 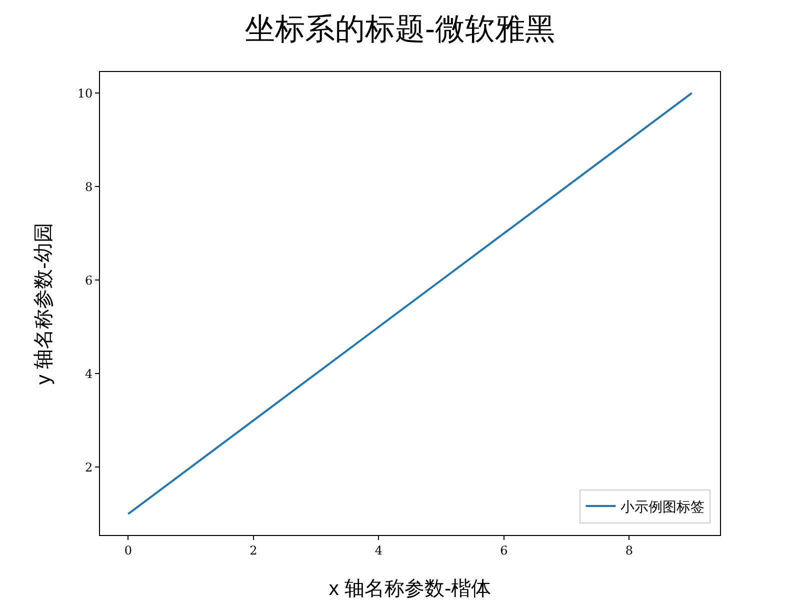 What do you see at coordinates (44, 303) in the screenshot?
I see `y-axis-title: y 轴名称参数-幼园` at bounding box center [44, 303].